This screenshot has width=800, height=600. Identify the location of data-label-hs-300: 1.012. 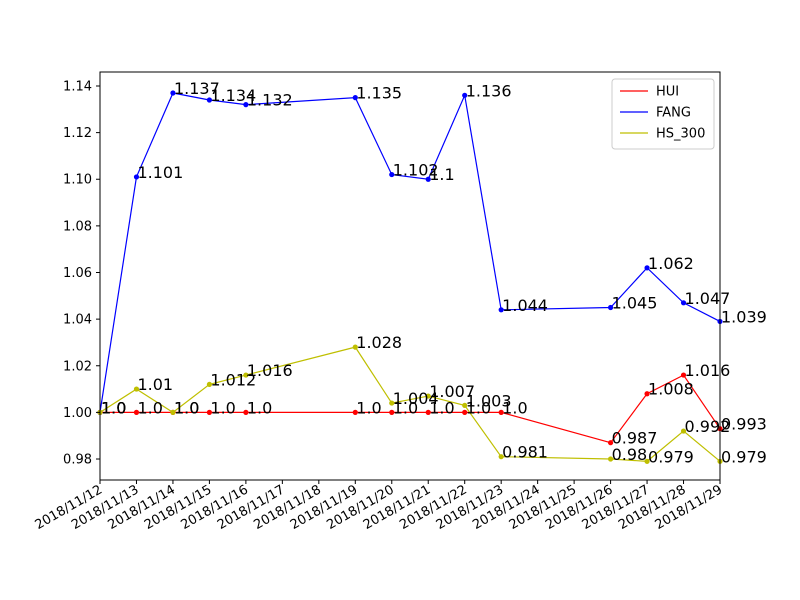
(233, 379).